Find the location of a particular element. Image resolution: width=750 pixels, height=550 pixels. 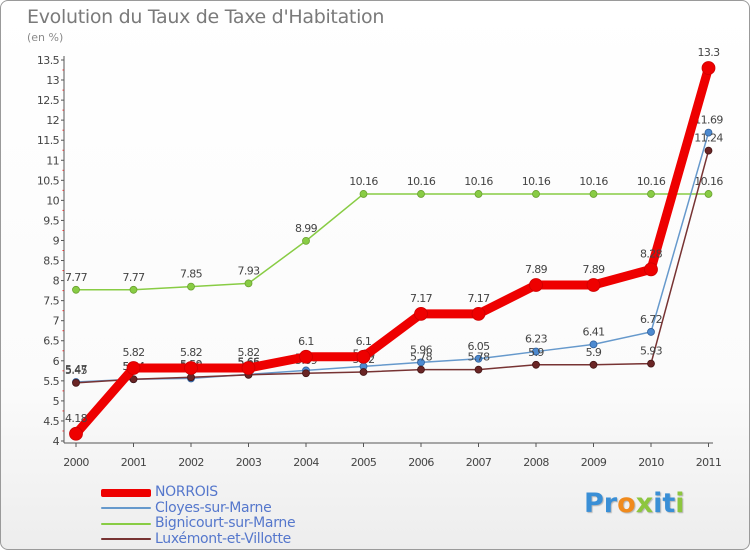

chart-subtitle: (en %) is located at coordinates (45, 37).